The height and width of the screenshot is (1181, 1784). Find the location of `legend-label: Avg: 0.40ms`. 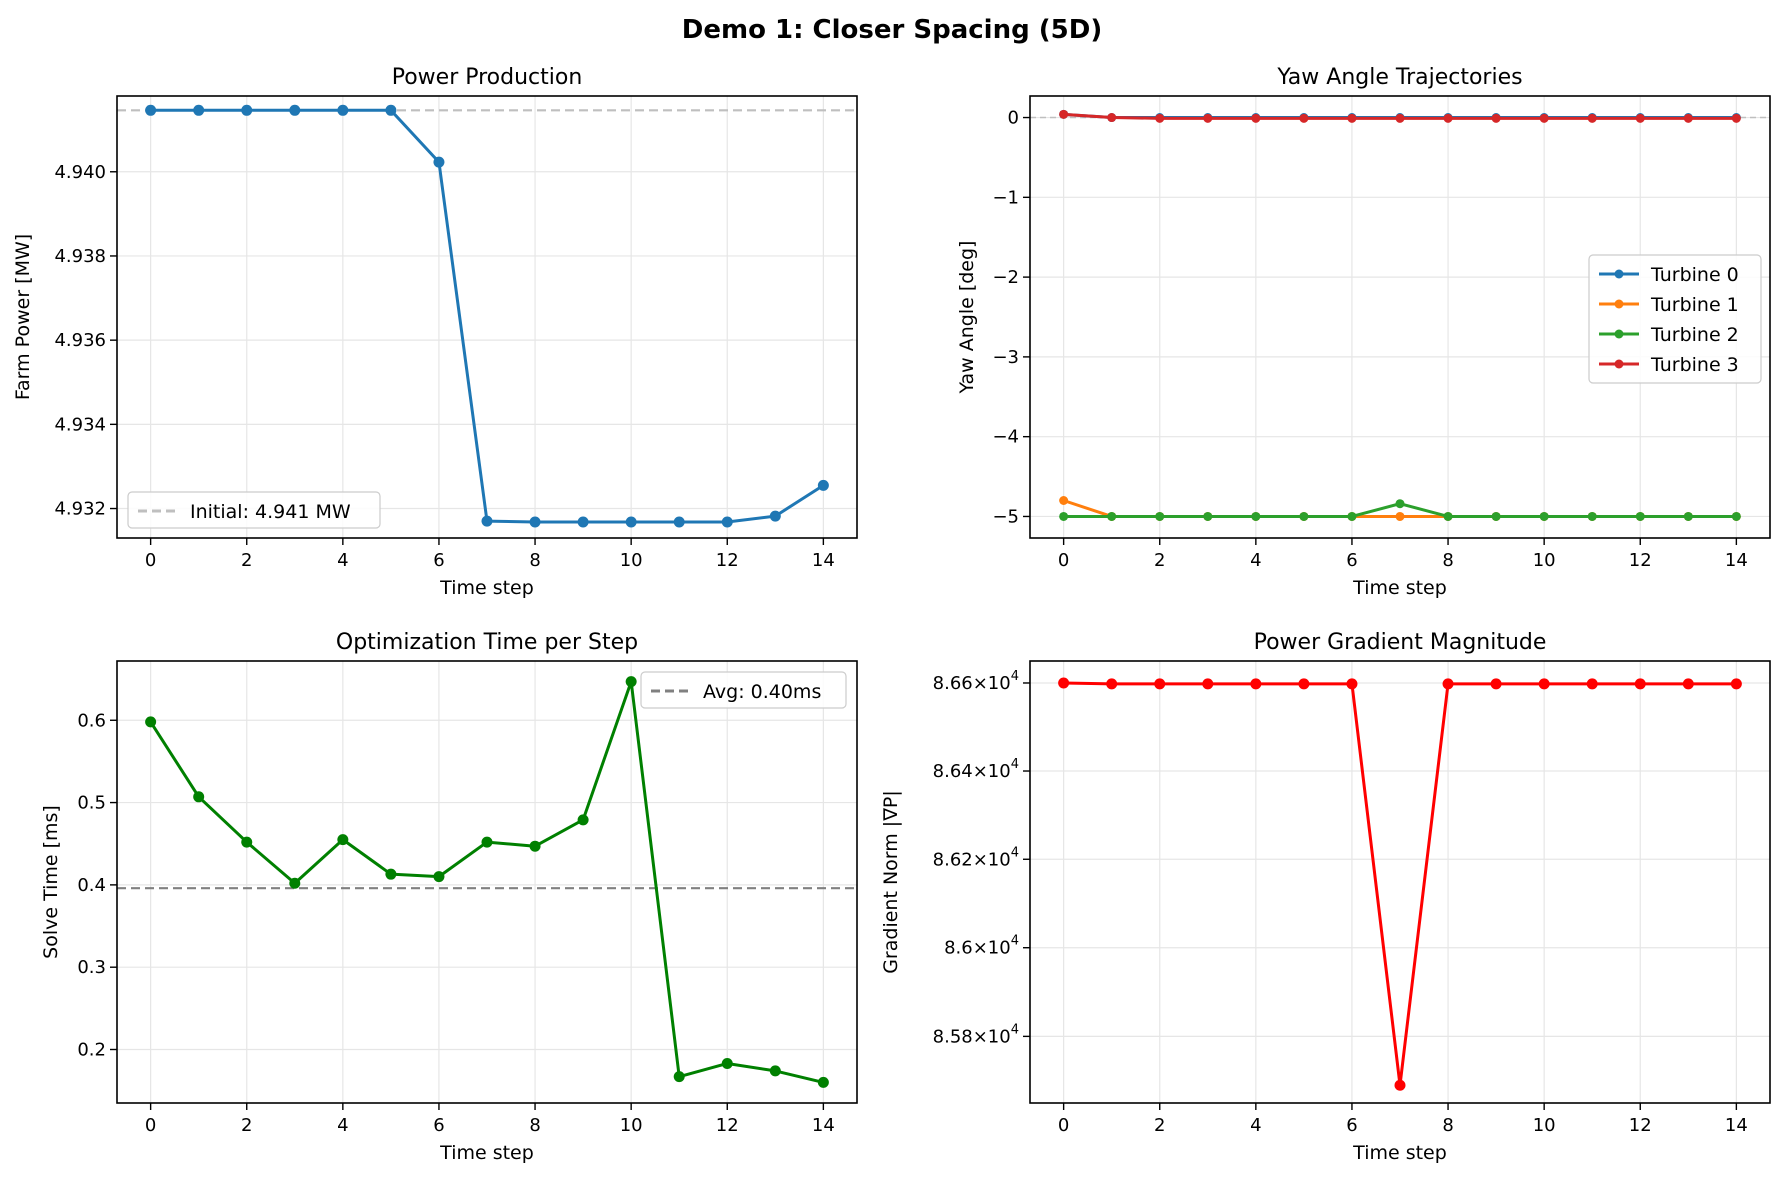

legend-label: Avg: 0.40ms is located at coordinates (762, 692).